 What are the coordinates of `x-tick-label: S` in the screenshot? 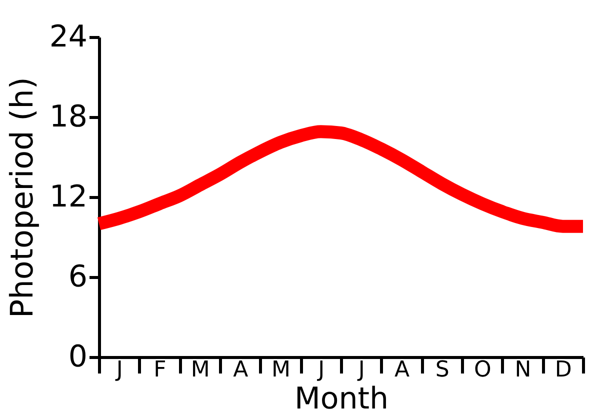 It's located at (442, 370).